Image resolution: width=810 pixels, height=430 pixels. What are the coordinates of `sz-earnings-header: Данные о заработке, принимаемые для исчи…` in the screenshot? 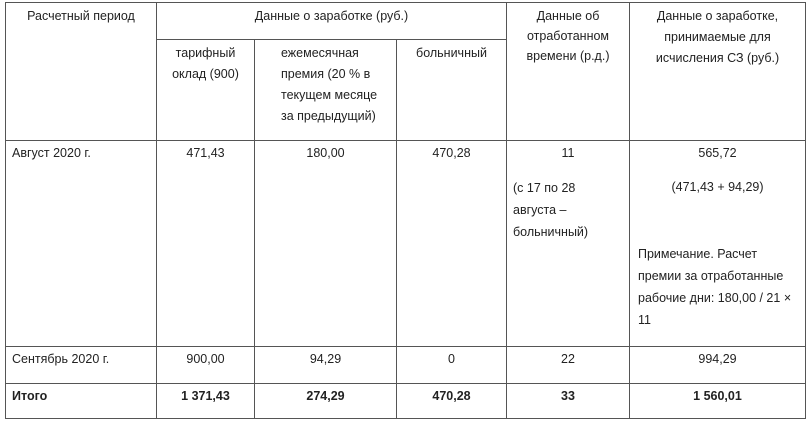 It's located at (717, 71).